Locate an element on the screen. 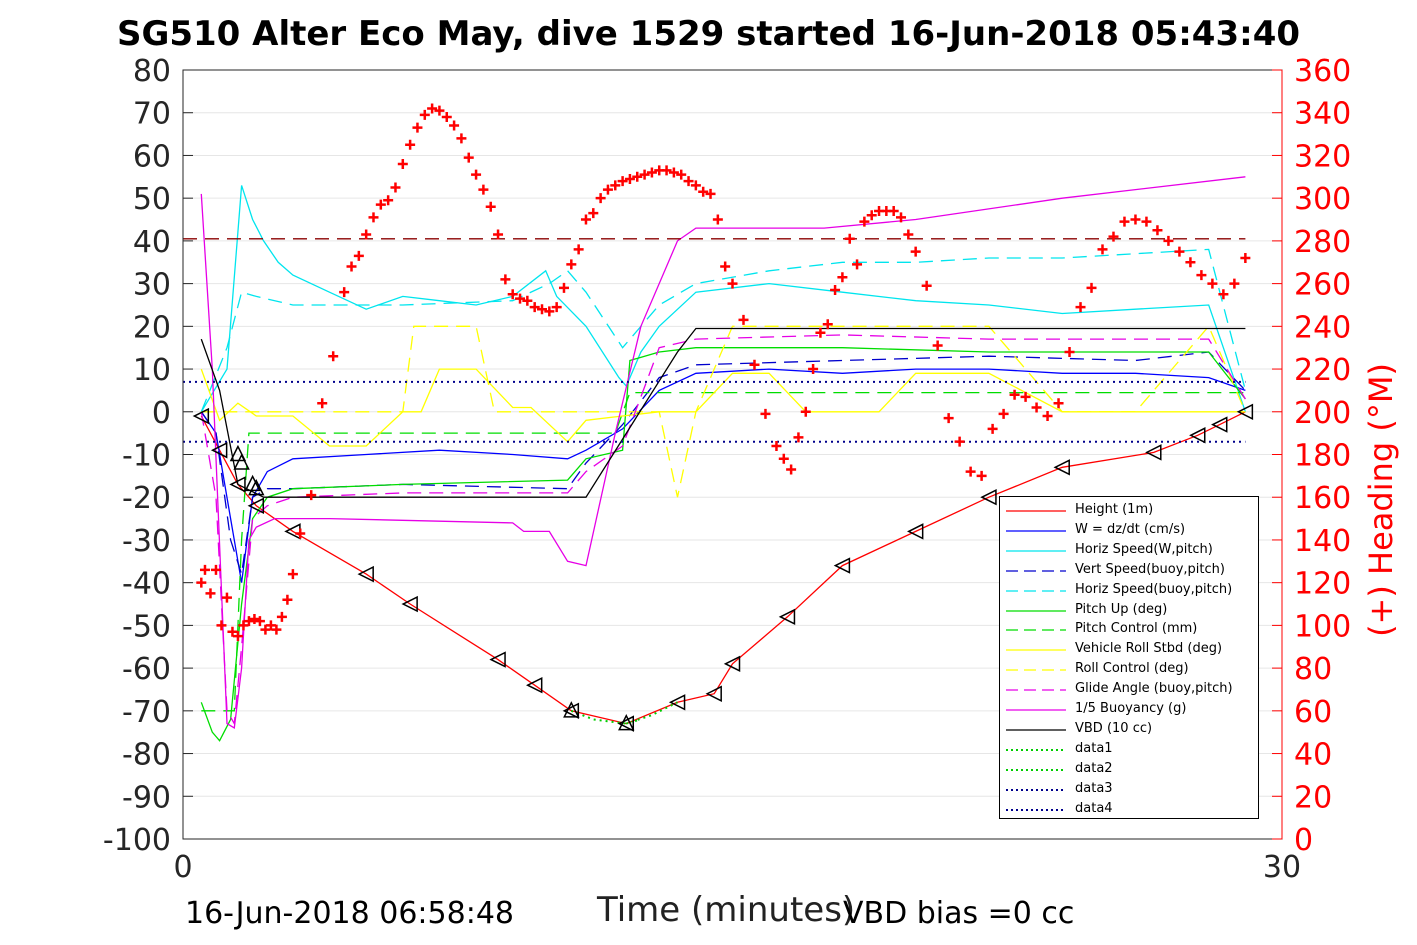 The width and height of the screenshot is (1417, 945). right-tick-label: 300 is located at coordinates (1322, 199).